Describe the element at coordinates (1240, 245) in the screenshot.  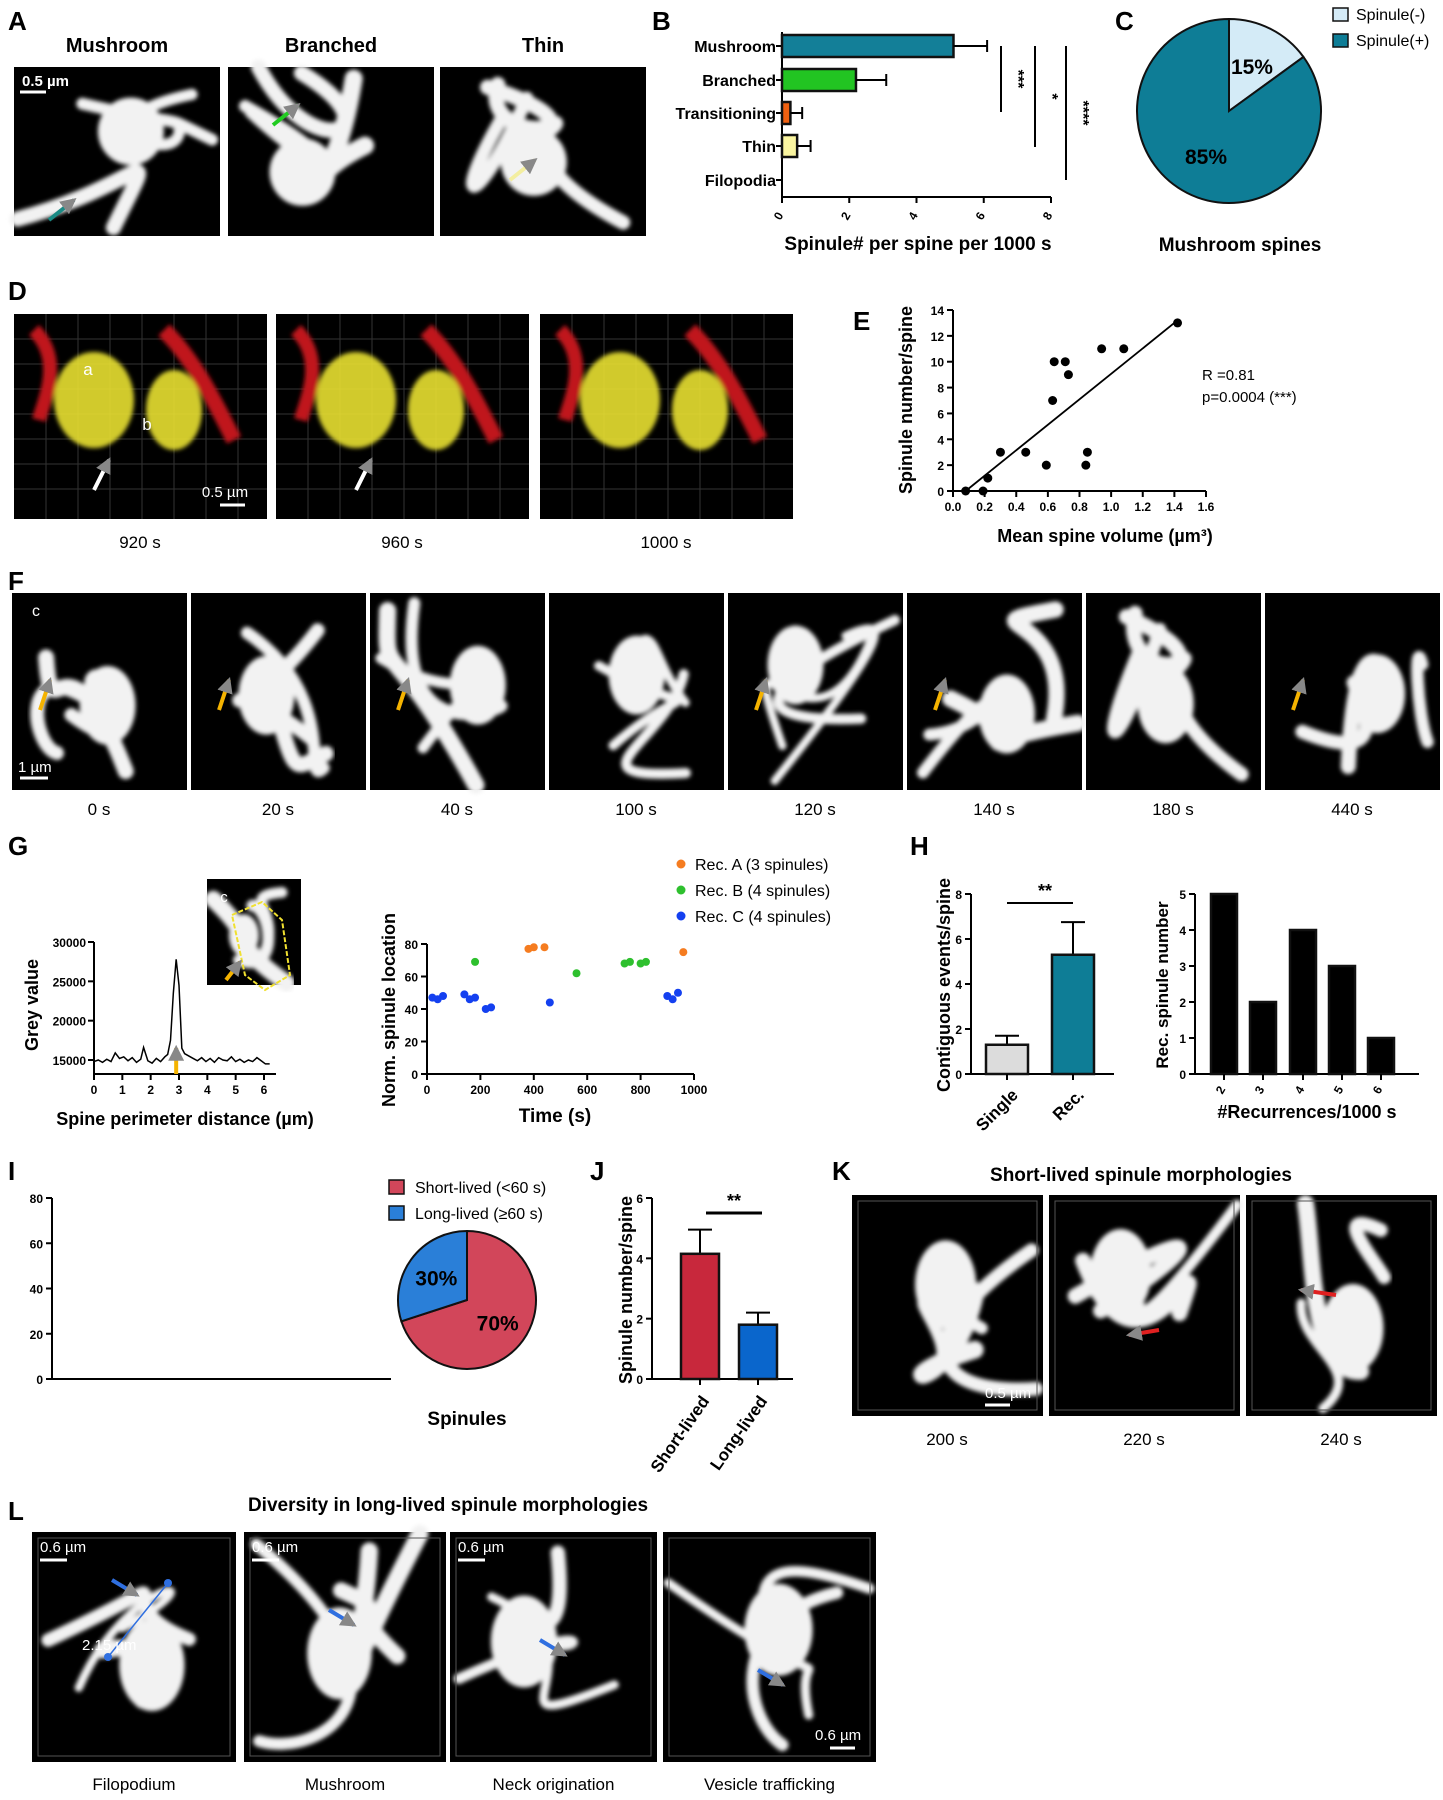
I see `pie-title: Mushroom spines` at that location.